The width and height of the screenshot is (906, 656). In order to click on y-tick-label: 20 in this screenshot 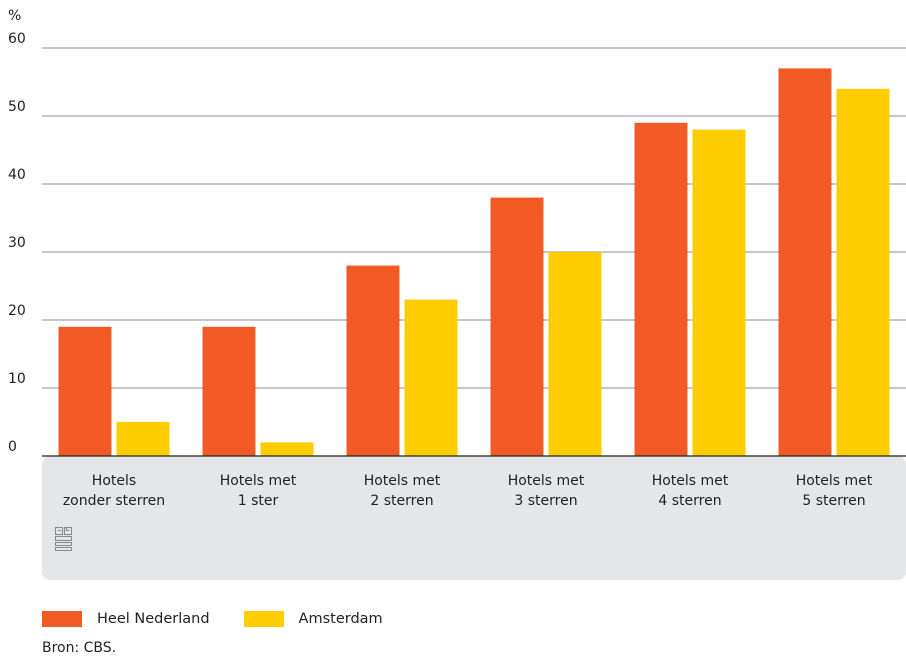, I will do `click(17, 311)`.